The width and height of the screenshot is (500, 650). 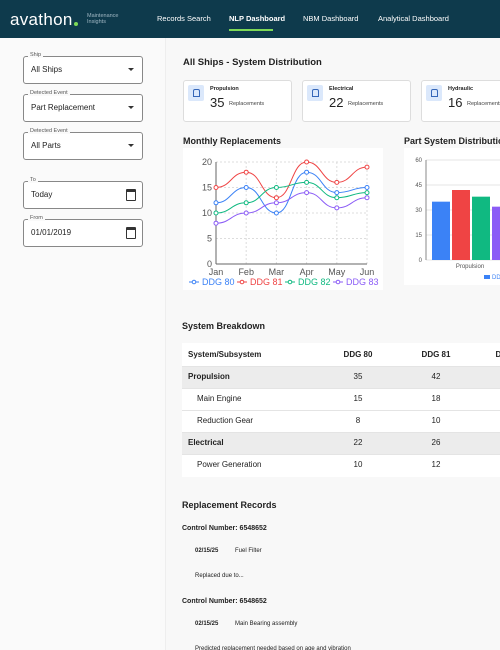 What do you see at coordinates (336, 102) in the screenshot?
I see `card-count: 22` at bounding box center [336, 102].